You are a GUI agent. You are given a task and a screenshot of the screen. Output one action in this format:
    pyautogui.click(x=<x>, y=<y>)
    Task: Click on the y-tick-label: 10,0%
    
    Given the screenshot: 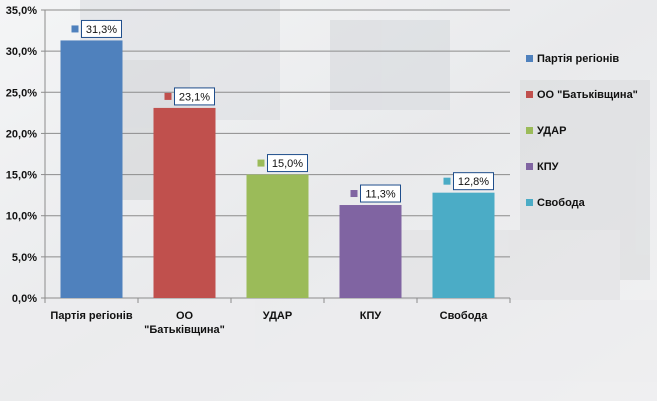 What is the action you would take?
    pyautogui.click(x=21, y=217)
    